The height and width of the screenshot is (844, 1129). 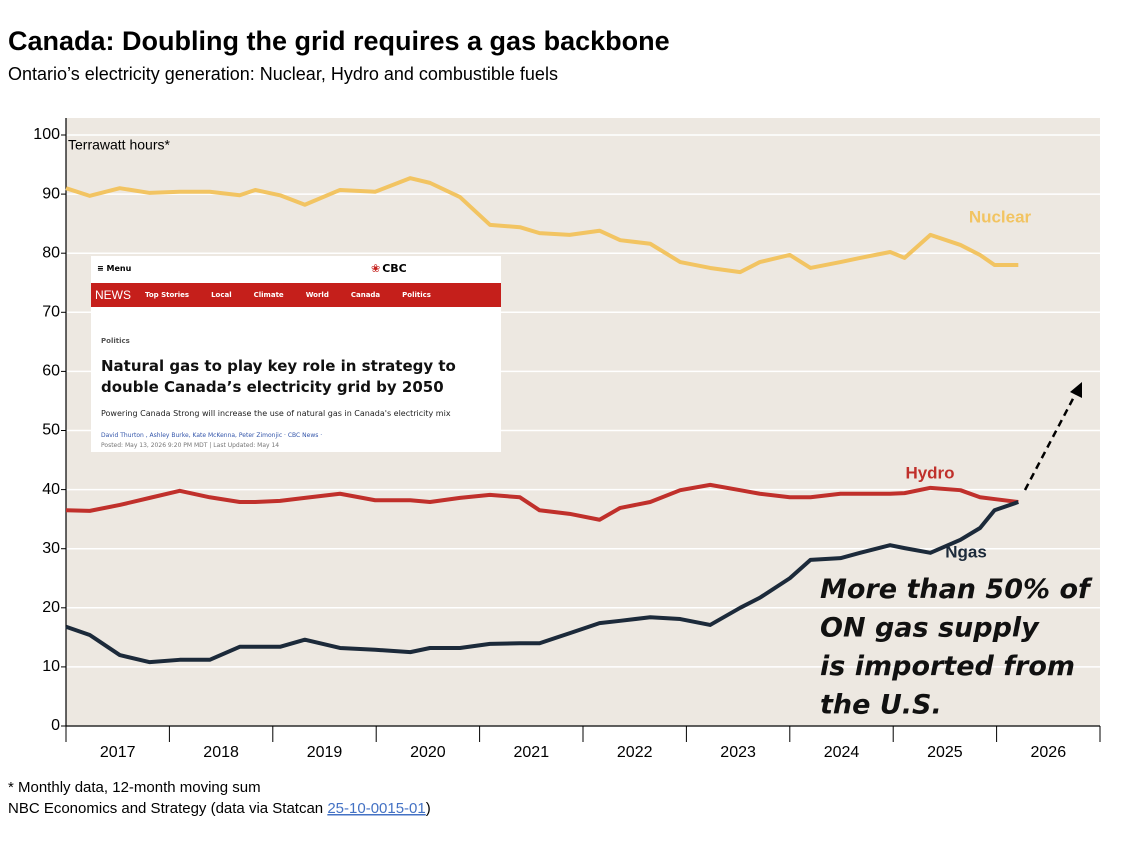 I want to click on section: Politics, so click(x=115, y=341).